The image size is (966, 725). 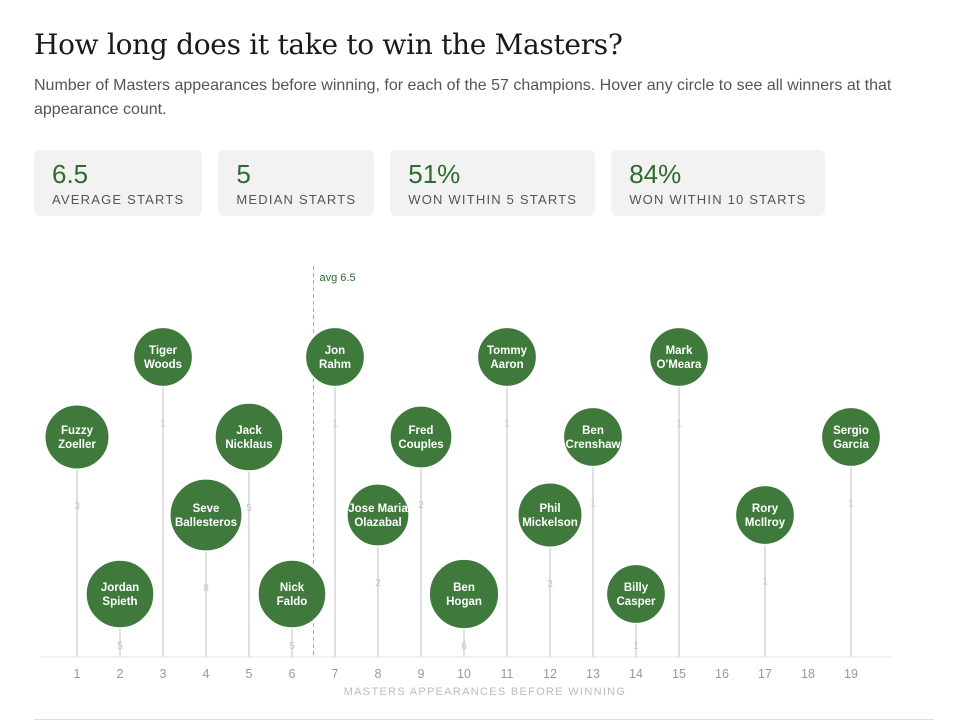 What do you see at coordinates (636, 674) in the screenshot?
I see `x-tick-label: 14` at bounding box center [636, 674].